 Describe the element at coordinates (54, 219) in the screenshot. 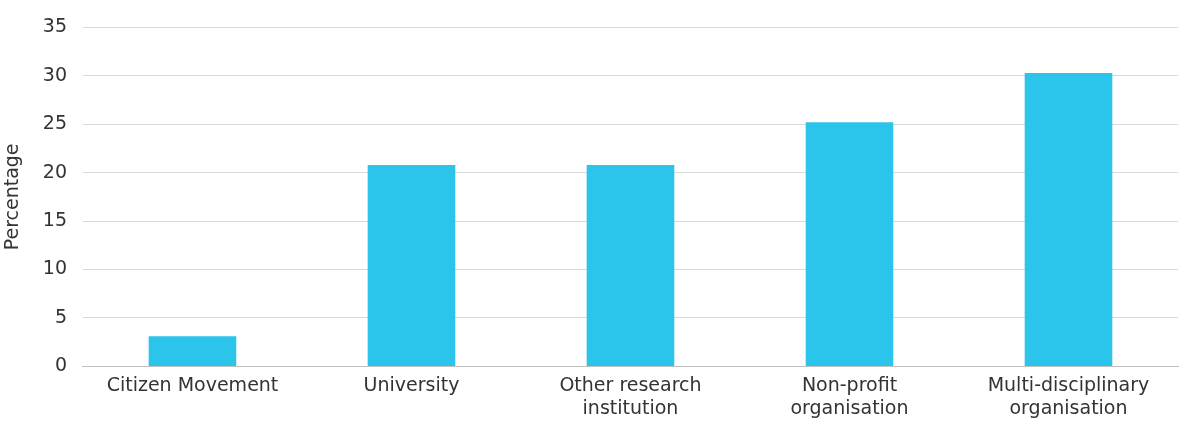

I see `y-tick-label: 15` at that location.